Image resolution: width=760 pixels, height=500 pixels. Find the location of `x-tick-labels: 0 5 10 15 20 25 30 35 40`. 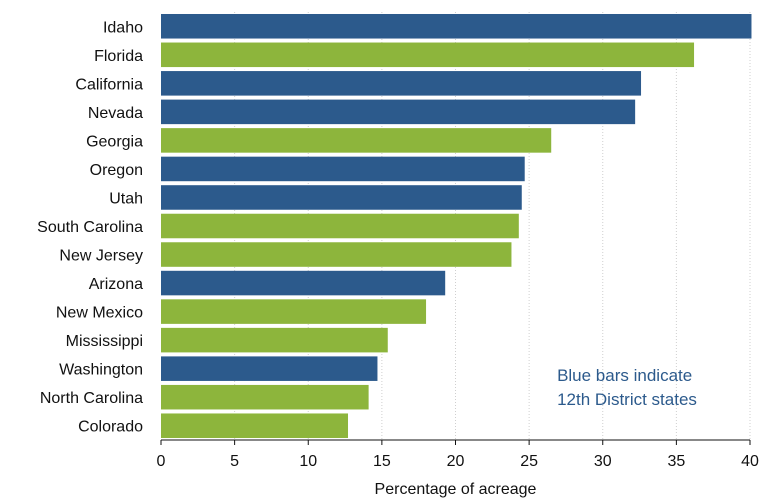

x-tick-labels: 0 5 10 15 20 25 30 35 40 is located at coordinates (458, 461).